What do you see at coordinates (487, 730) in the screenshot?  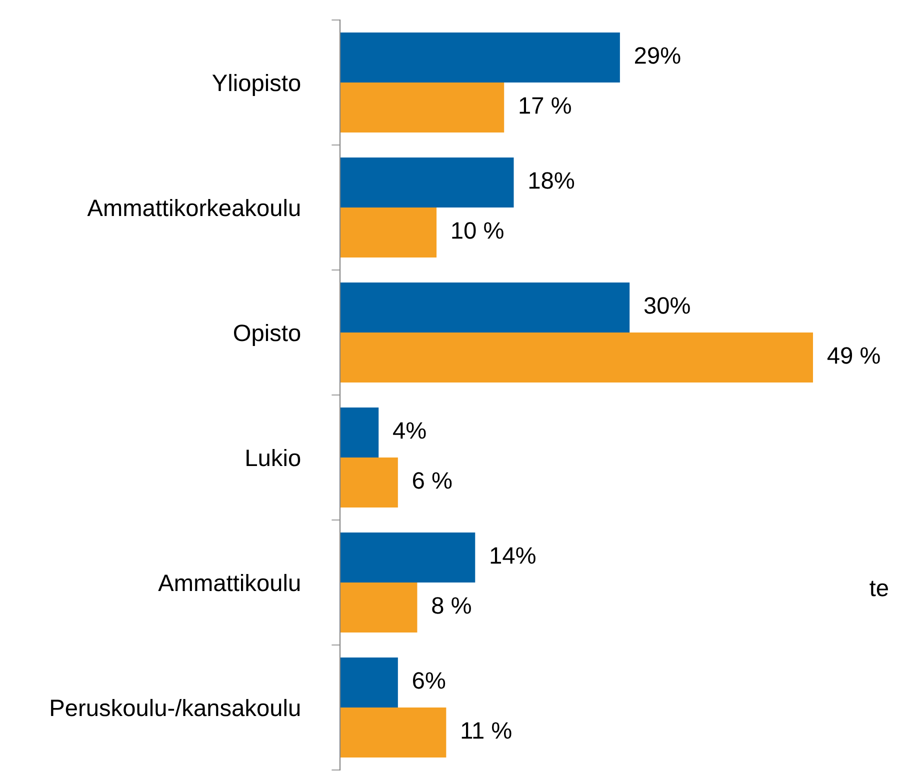 I see `data-label: 11 %` at bounding box center [487, 730].